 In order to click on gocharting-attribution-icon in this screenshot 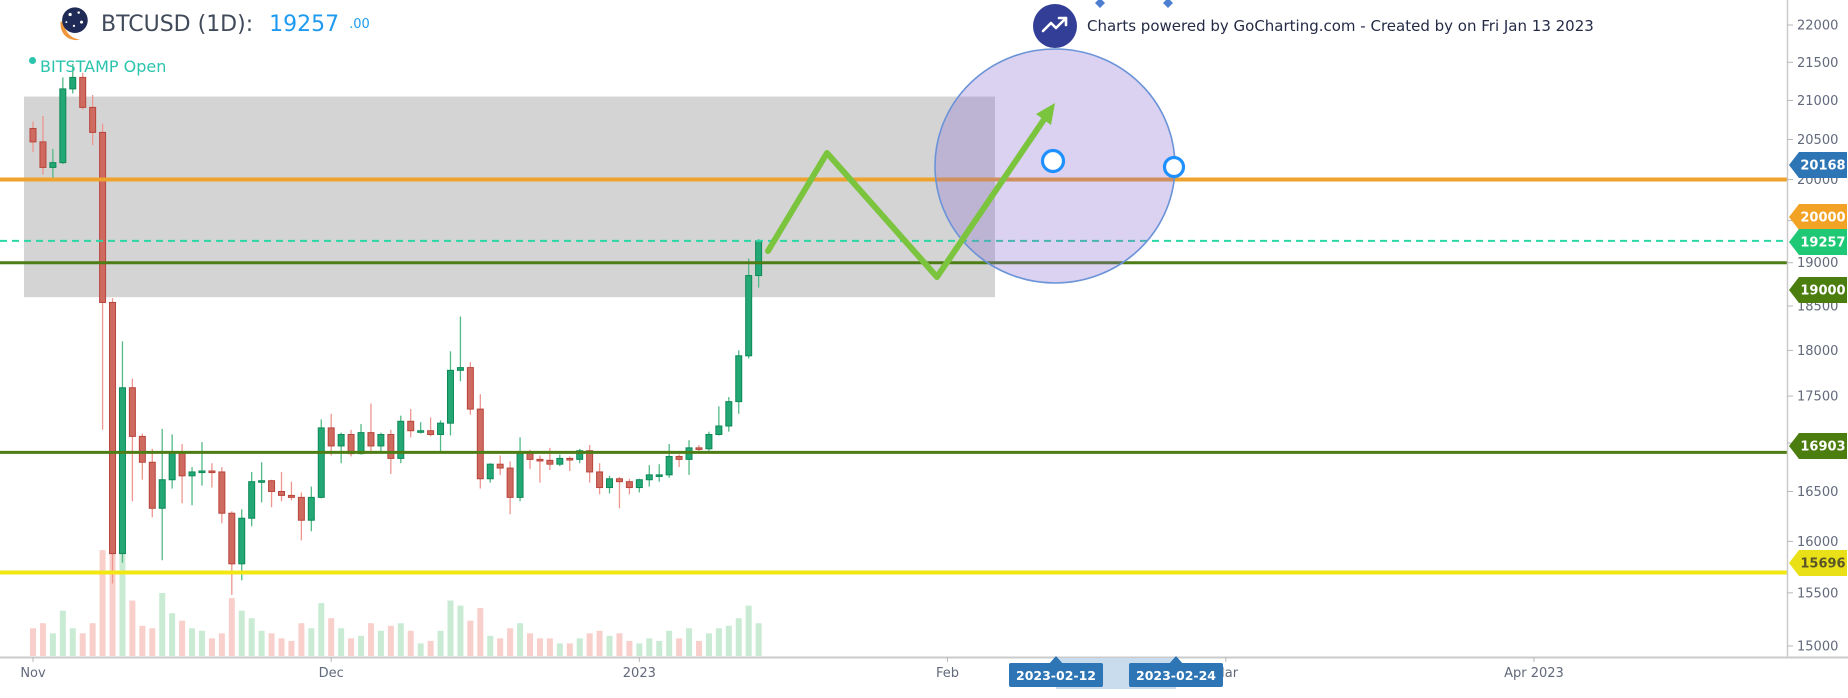, I will do `click(1055, 26)`.